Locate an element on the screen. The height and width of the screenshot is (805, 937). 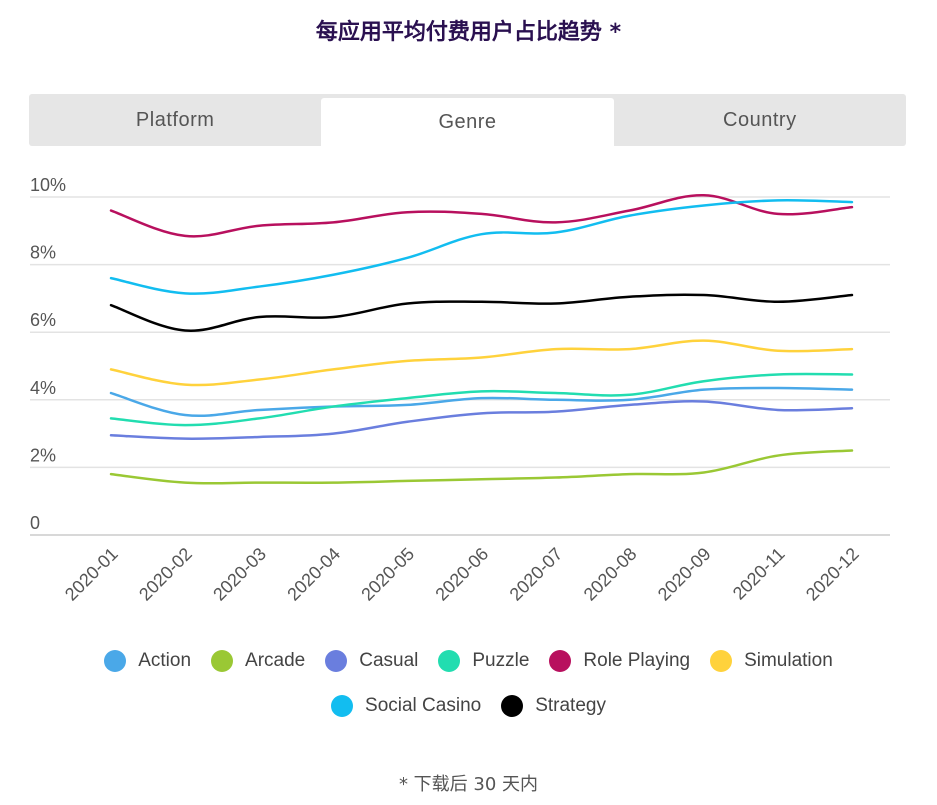
tab-country: Country is located at coordinates (760, 119).